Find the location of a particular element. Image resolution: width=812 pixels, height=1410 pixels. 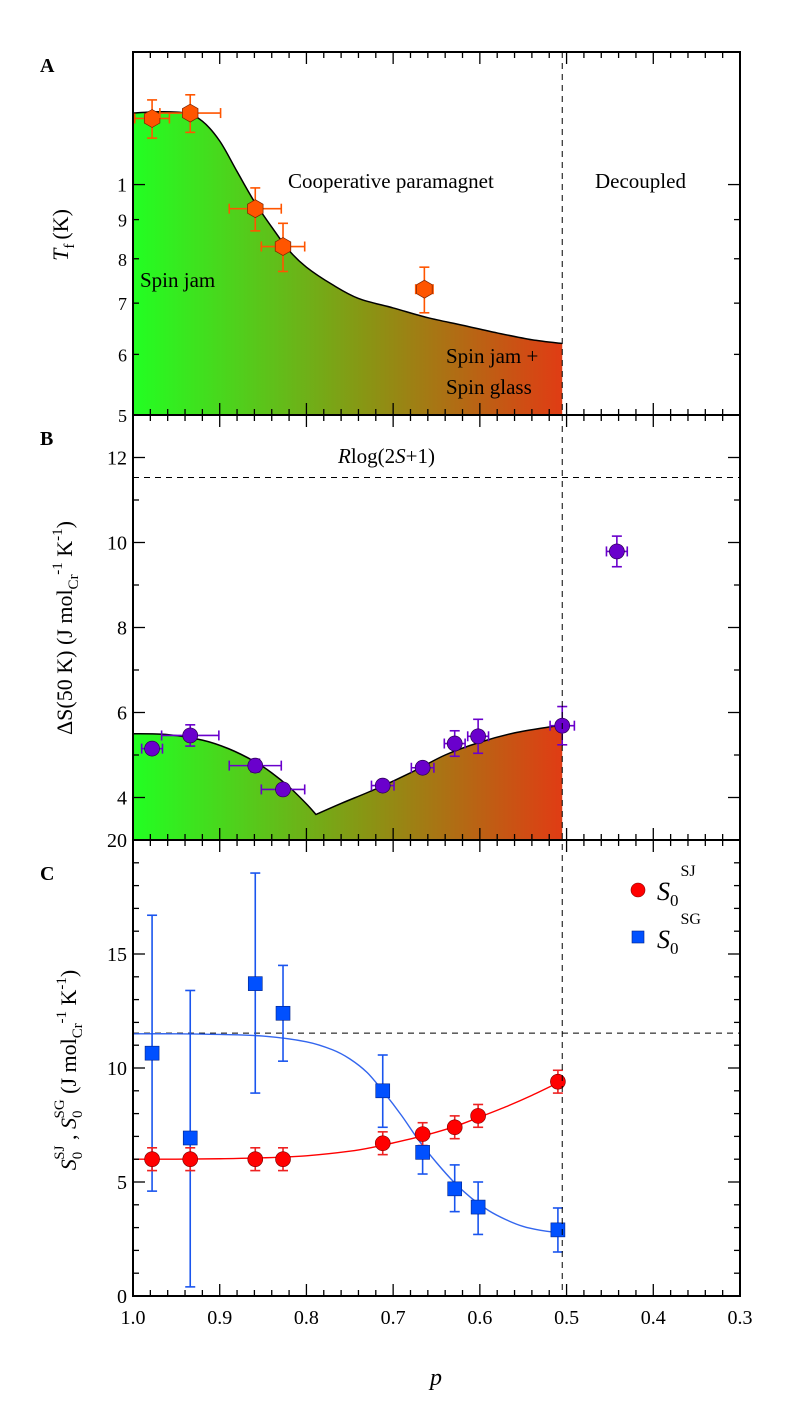

entropy-y-tick-label: 12 is located at coordinates (117, 459).